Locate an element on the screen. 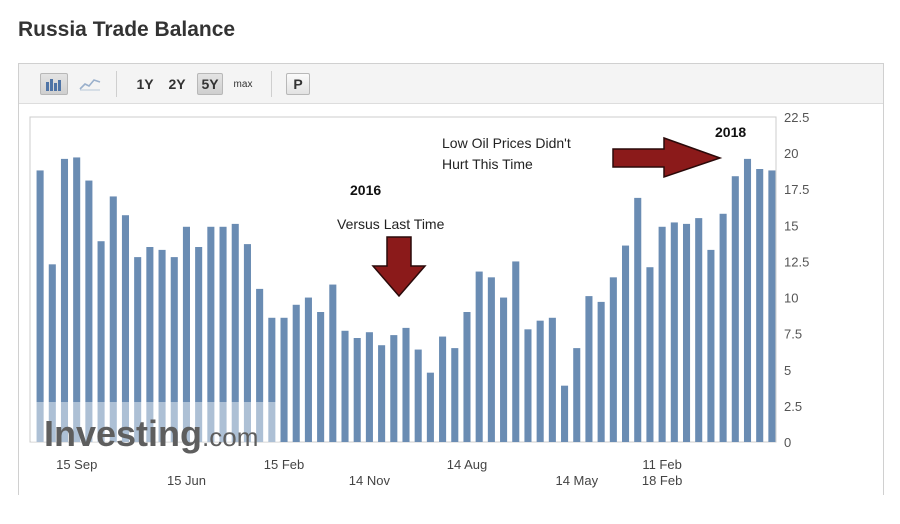 Image resolution: width=900 pixels, height=524 pixels. y-tick-label: 17.5 is located at coordinates (796, 189).